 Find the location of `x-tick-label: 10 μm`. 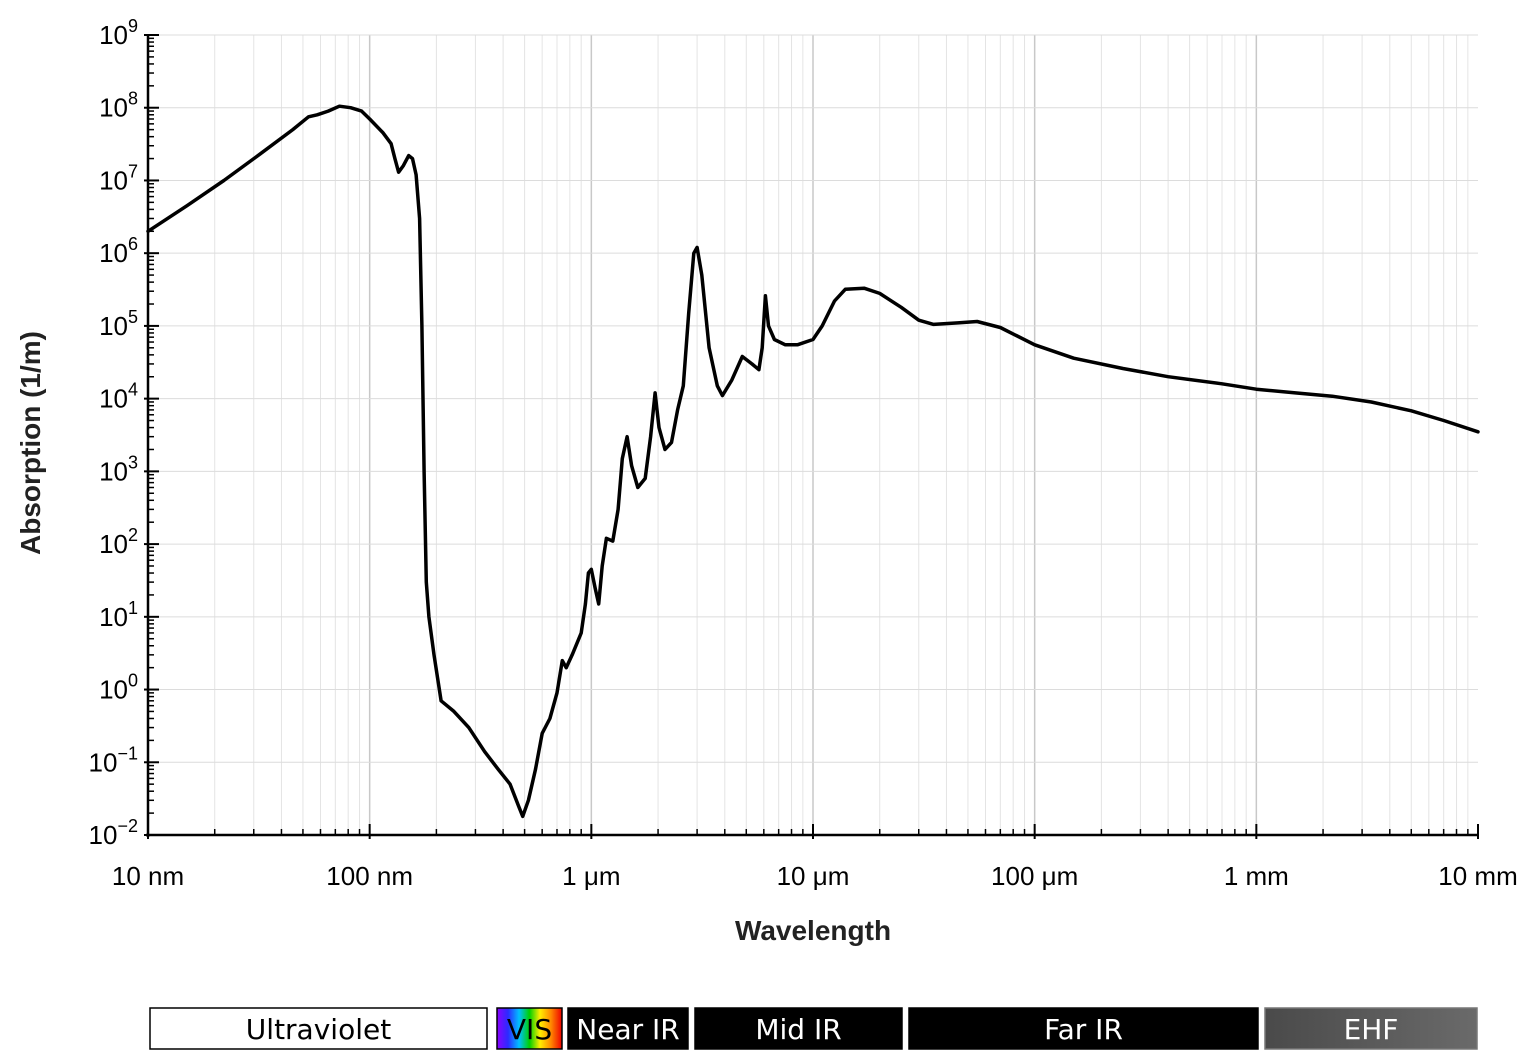

x-tick-label: 10 μm is located at coordinates (813, 876).